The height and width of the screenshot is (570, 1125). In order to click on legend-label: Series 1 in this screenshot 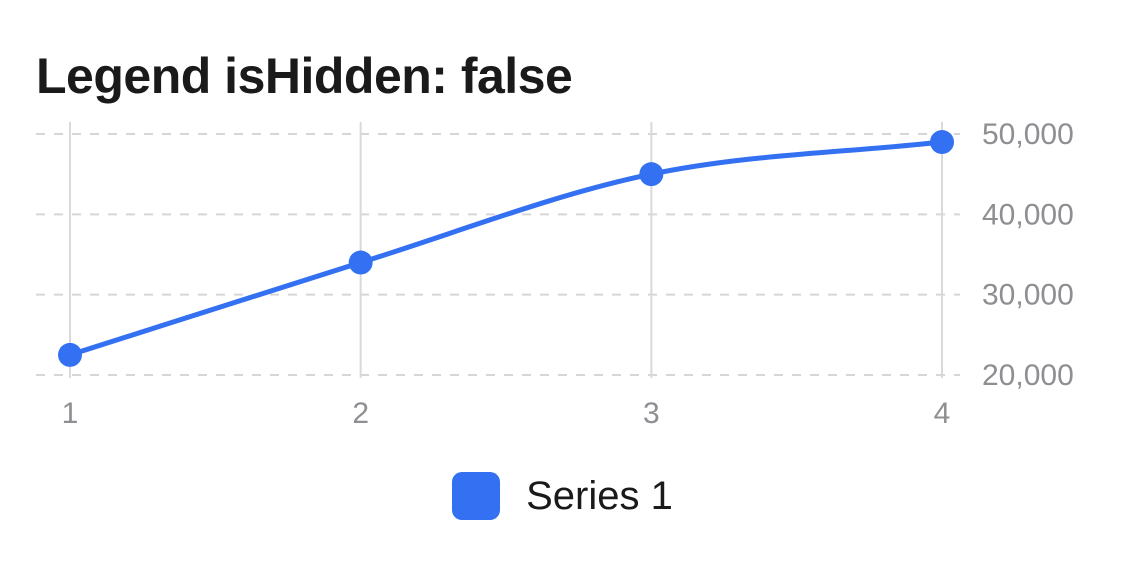, I will do `click(599, 495)`.